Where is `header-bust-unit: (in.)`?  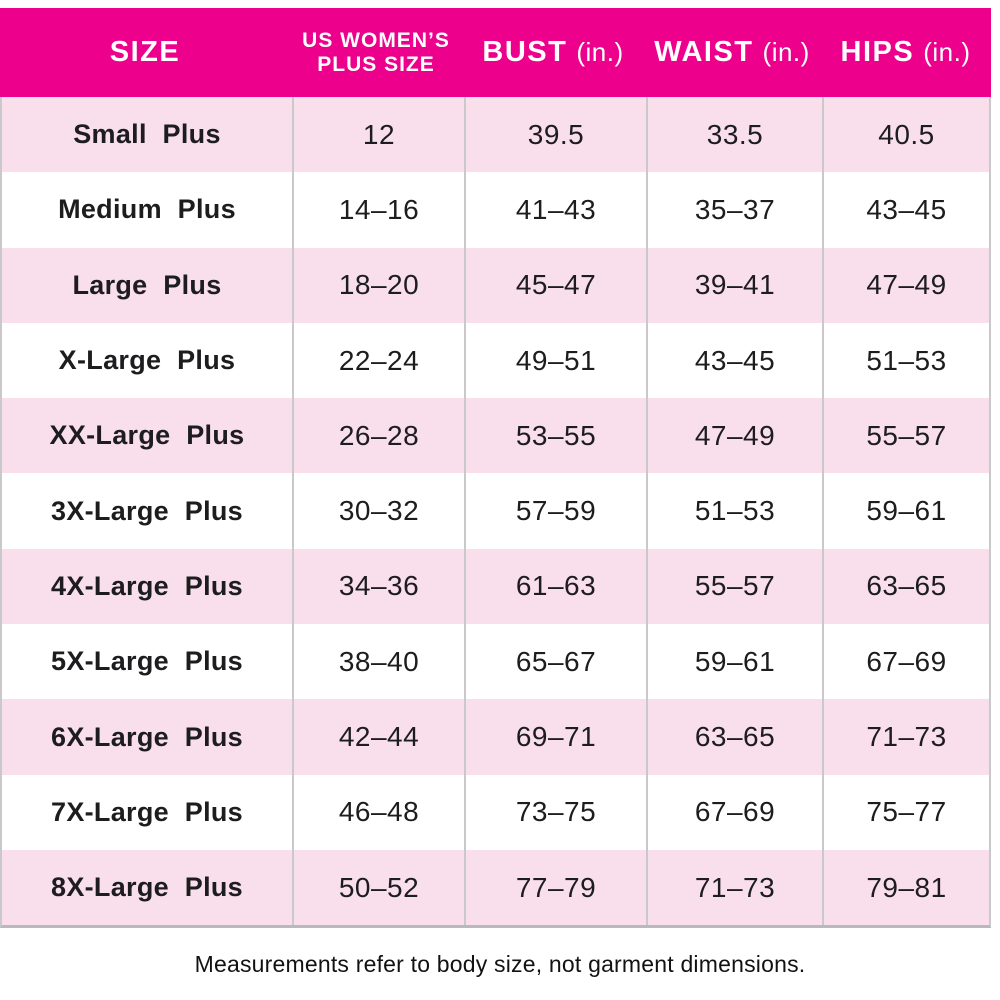
header-bust-unit: (in.) is located at coordinates (600, 52).